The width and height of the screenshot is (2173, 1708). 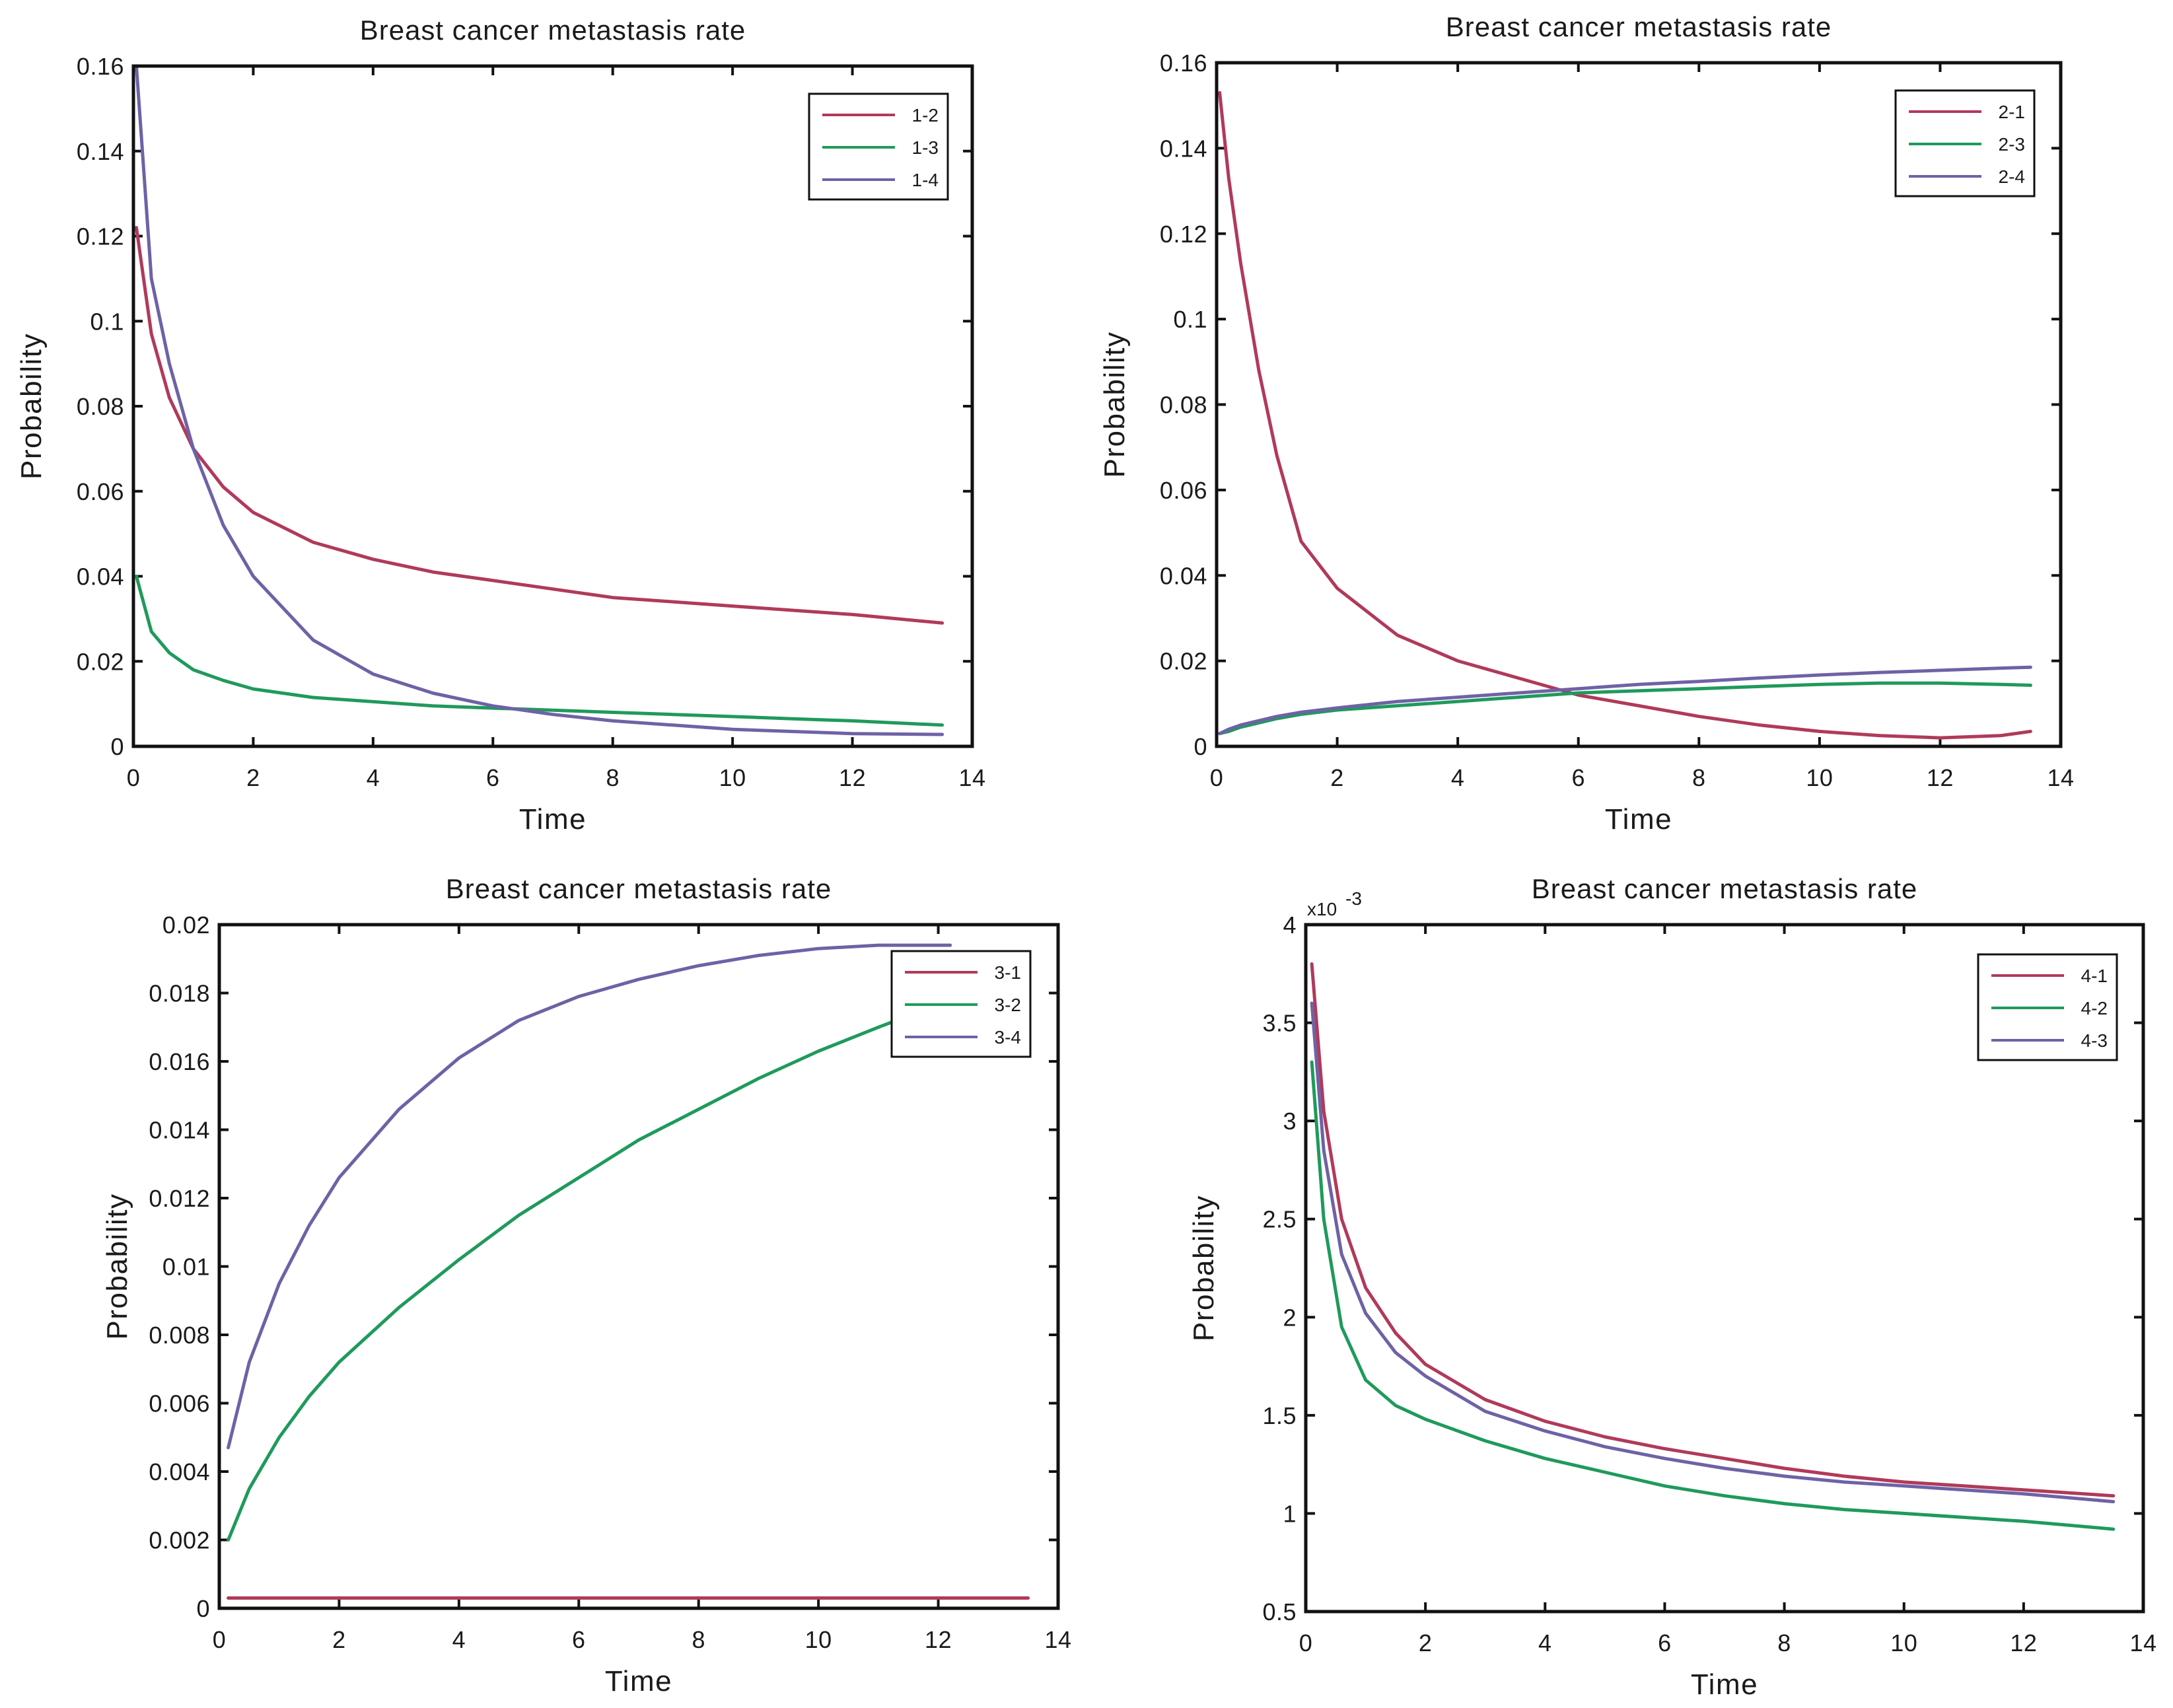 What do you see at coordinates (579, 1639) in the screenshot?
I see `chart-3-x-tick-label: 6` at bounding box center [579, 1639].